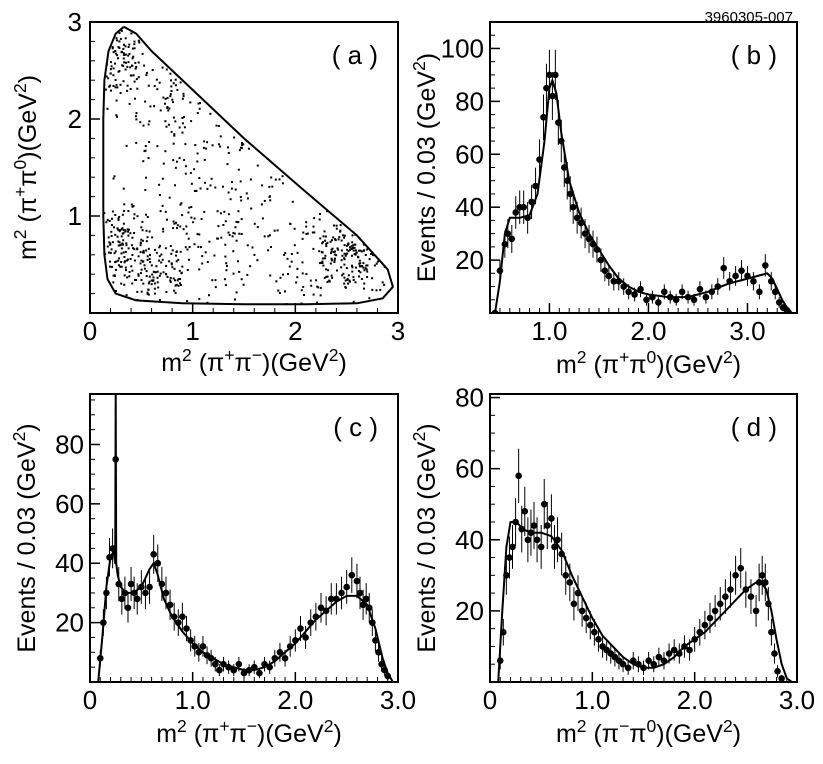 This screenshot has width=823, height=764. Describe the element at coordinates (462, 48) in the screenshot. I see `y-tick-label: 100` at that location.